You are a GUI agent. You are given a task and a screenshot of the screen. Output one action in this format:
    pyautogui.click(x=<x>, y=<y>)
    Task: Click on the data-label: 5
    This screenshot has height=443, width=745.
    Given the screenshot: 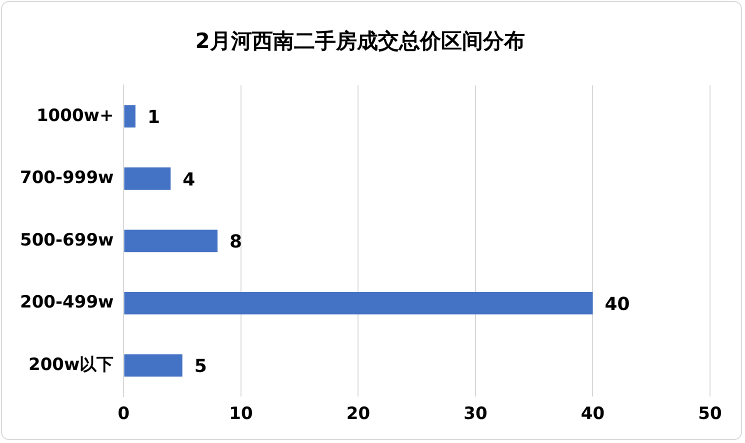 What is the action you would take?
    pyautogui.click(x=200, y=367)
    